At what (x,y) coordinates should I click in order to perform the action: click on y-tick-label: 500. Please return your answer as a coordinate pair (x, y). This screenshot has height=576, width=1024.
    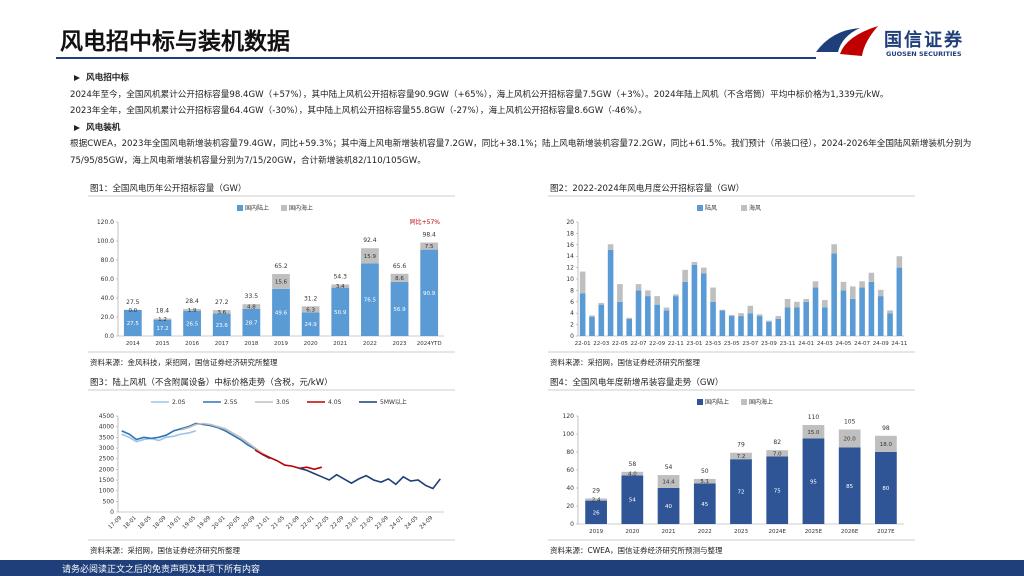
    Looking at the image, I should click on (109, 501).